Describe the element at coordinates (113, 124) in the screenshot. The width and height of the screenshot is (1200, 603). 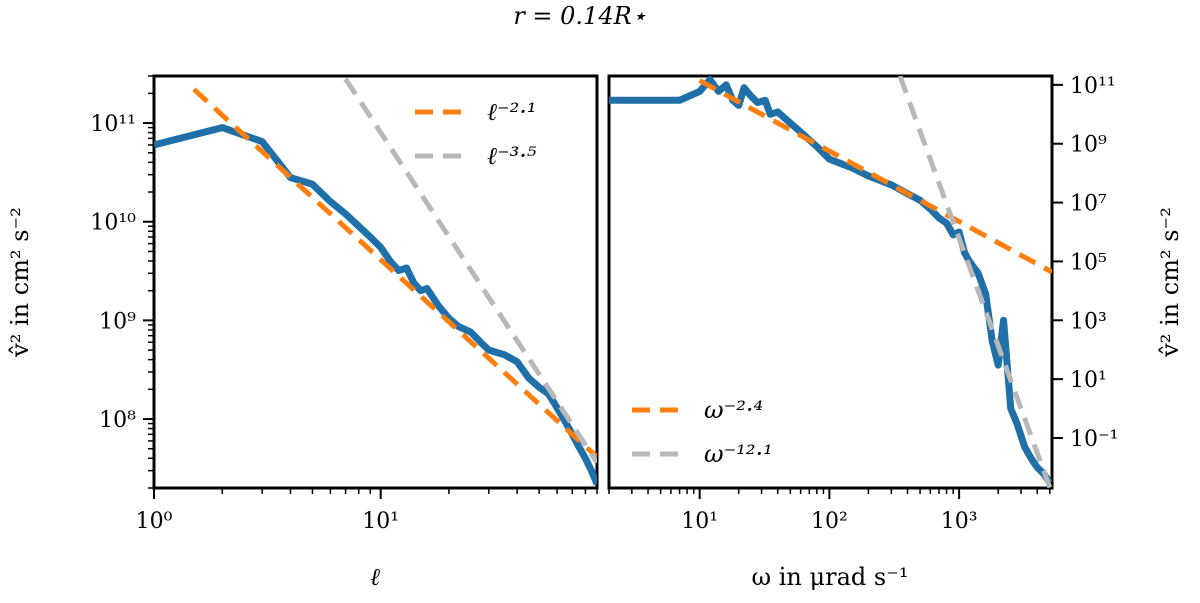
I see `left-y-tick-label: 10¹¹` at that location.